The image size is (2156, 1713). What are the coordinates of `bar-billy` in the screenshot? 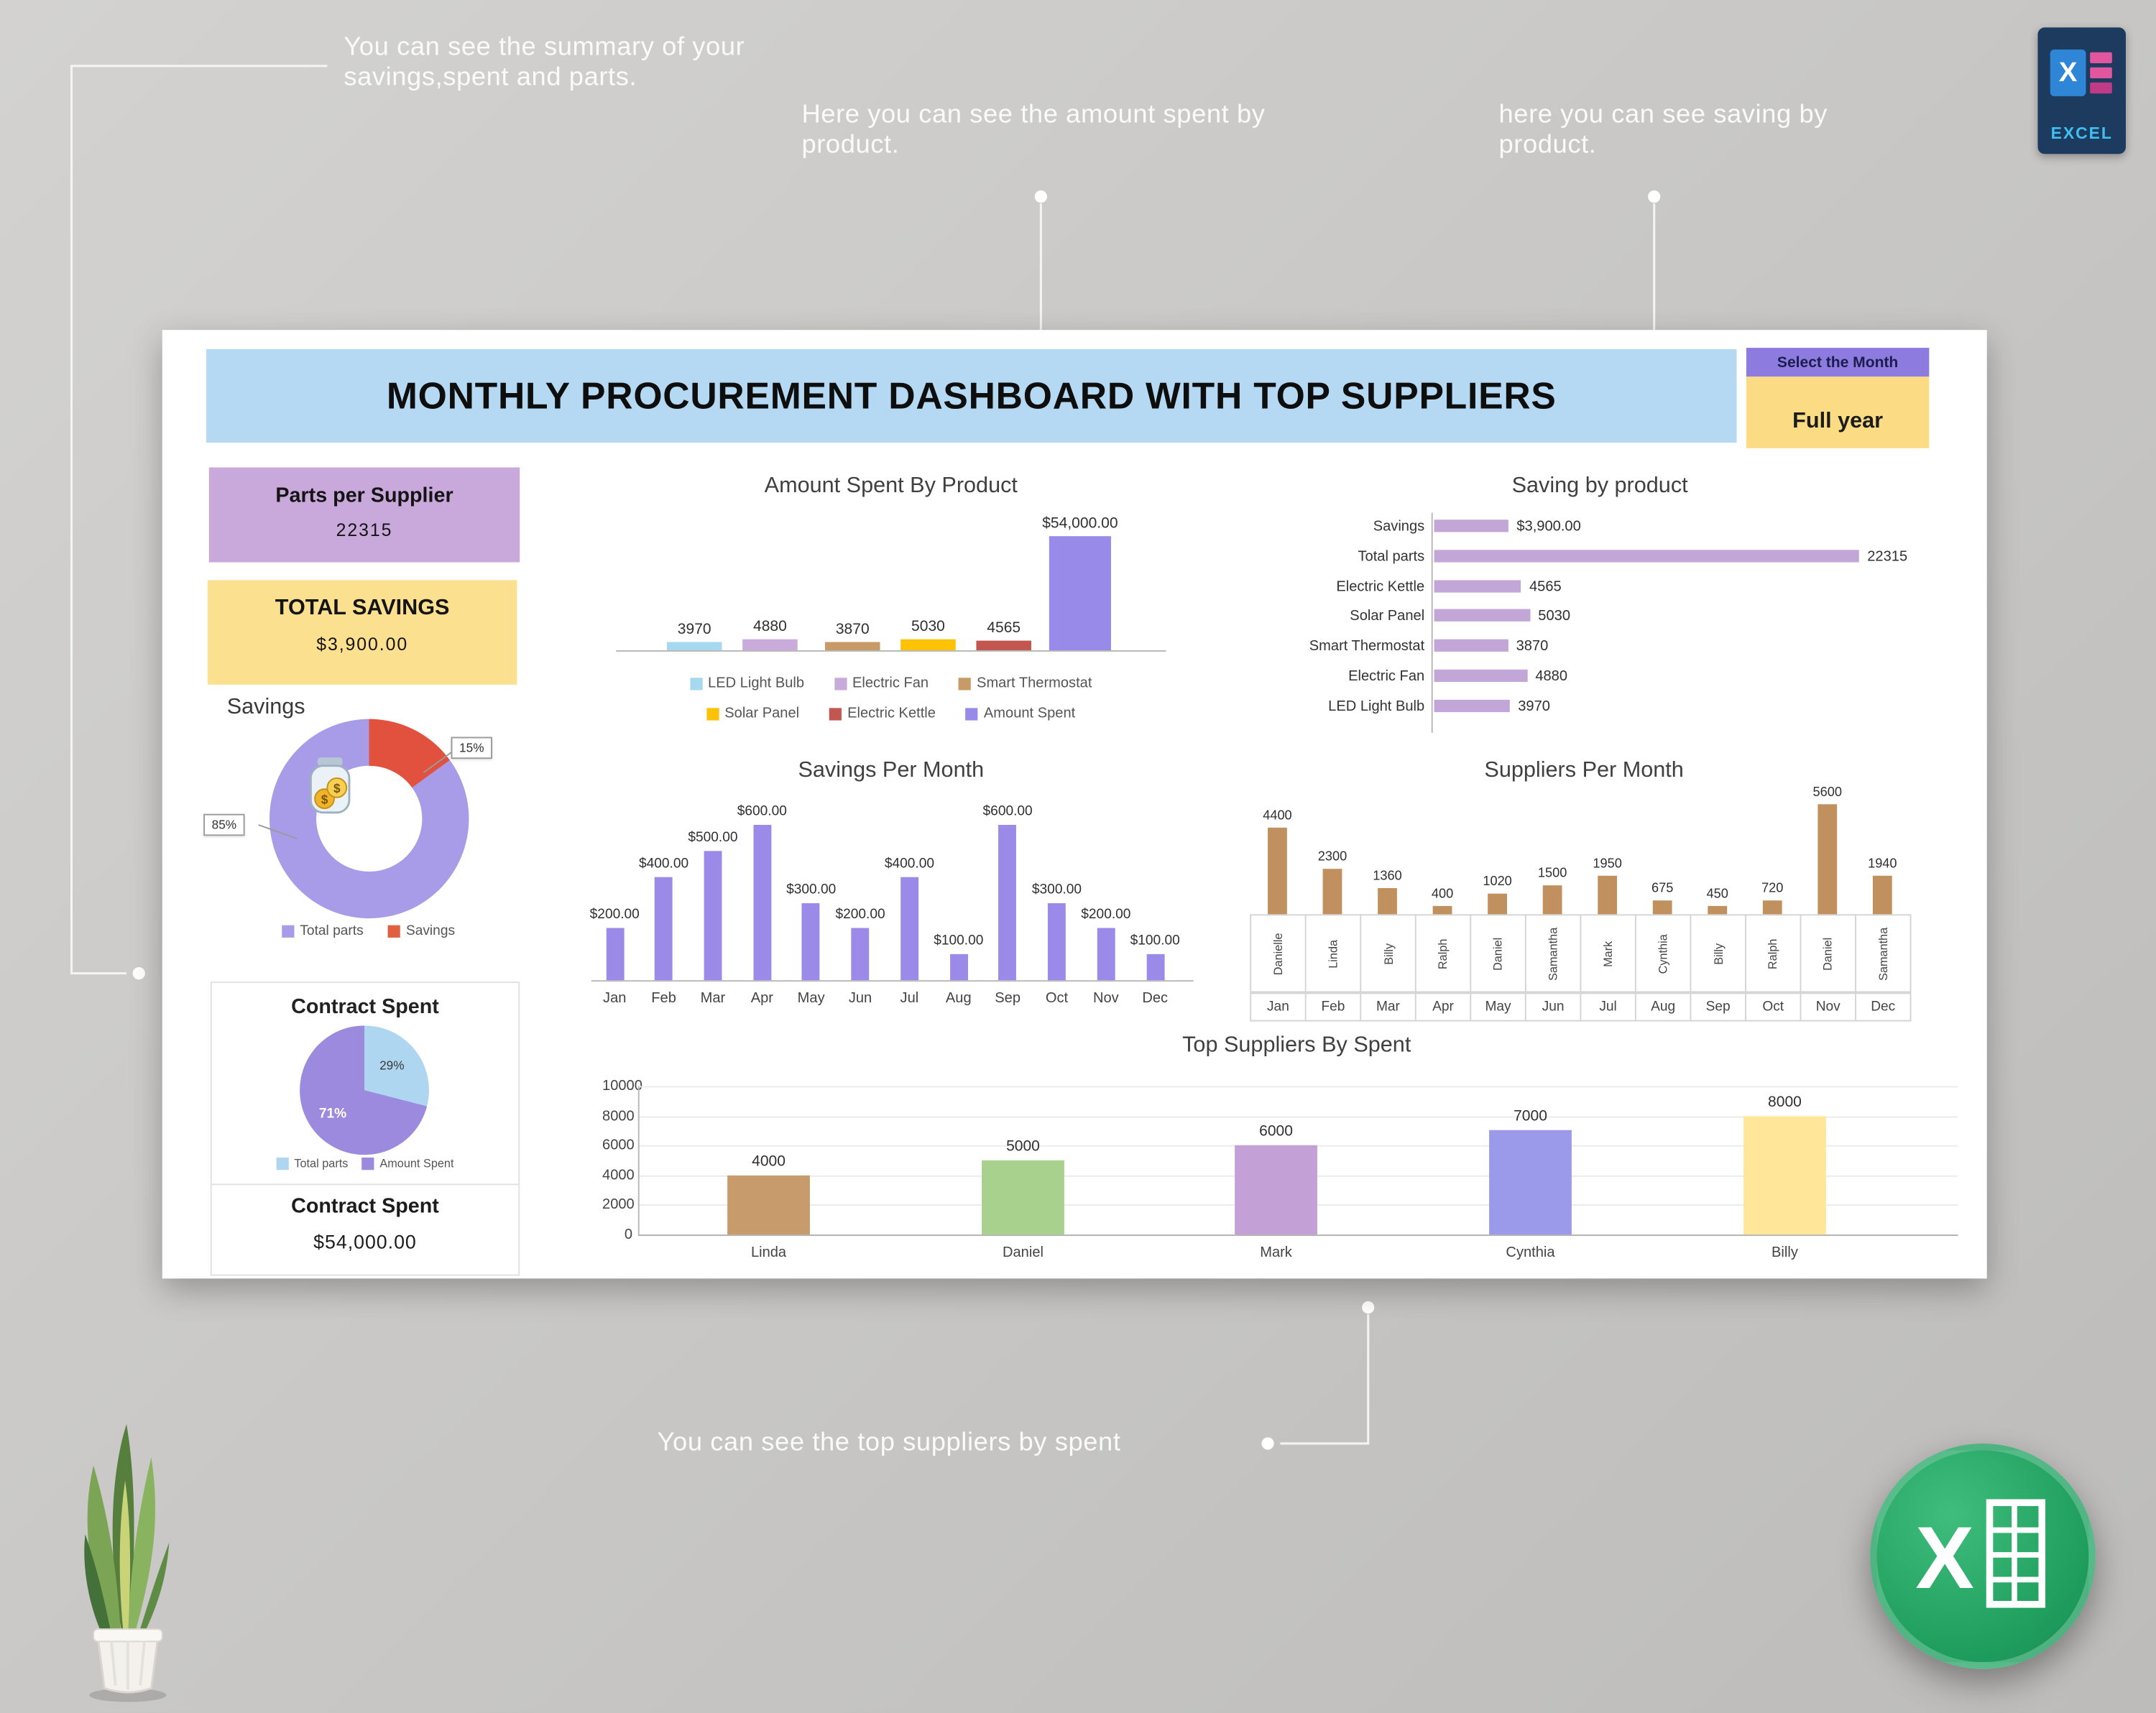 It's located at (1785, 1175).